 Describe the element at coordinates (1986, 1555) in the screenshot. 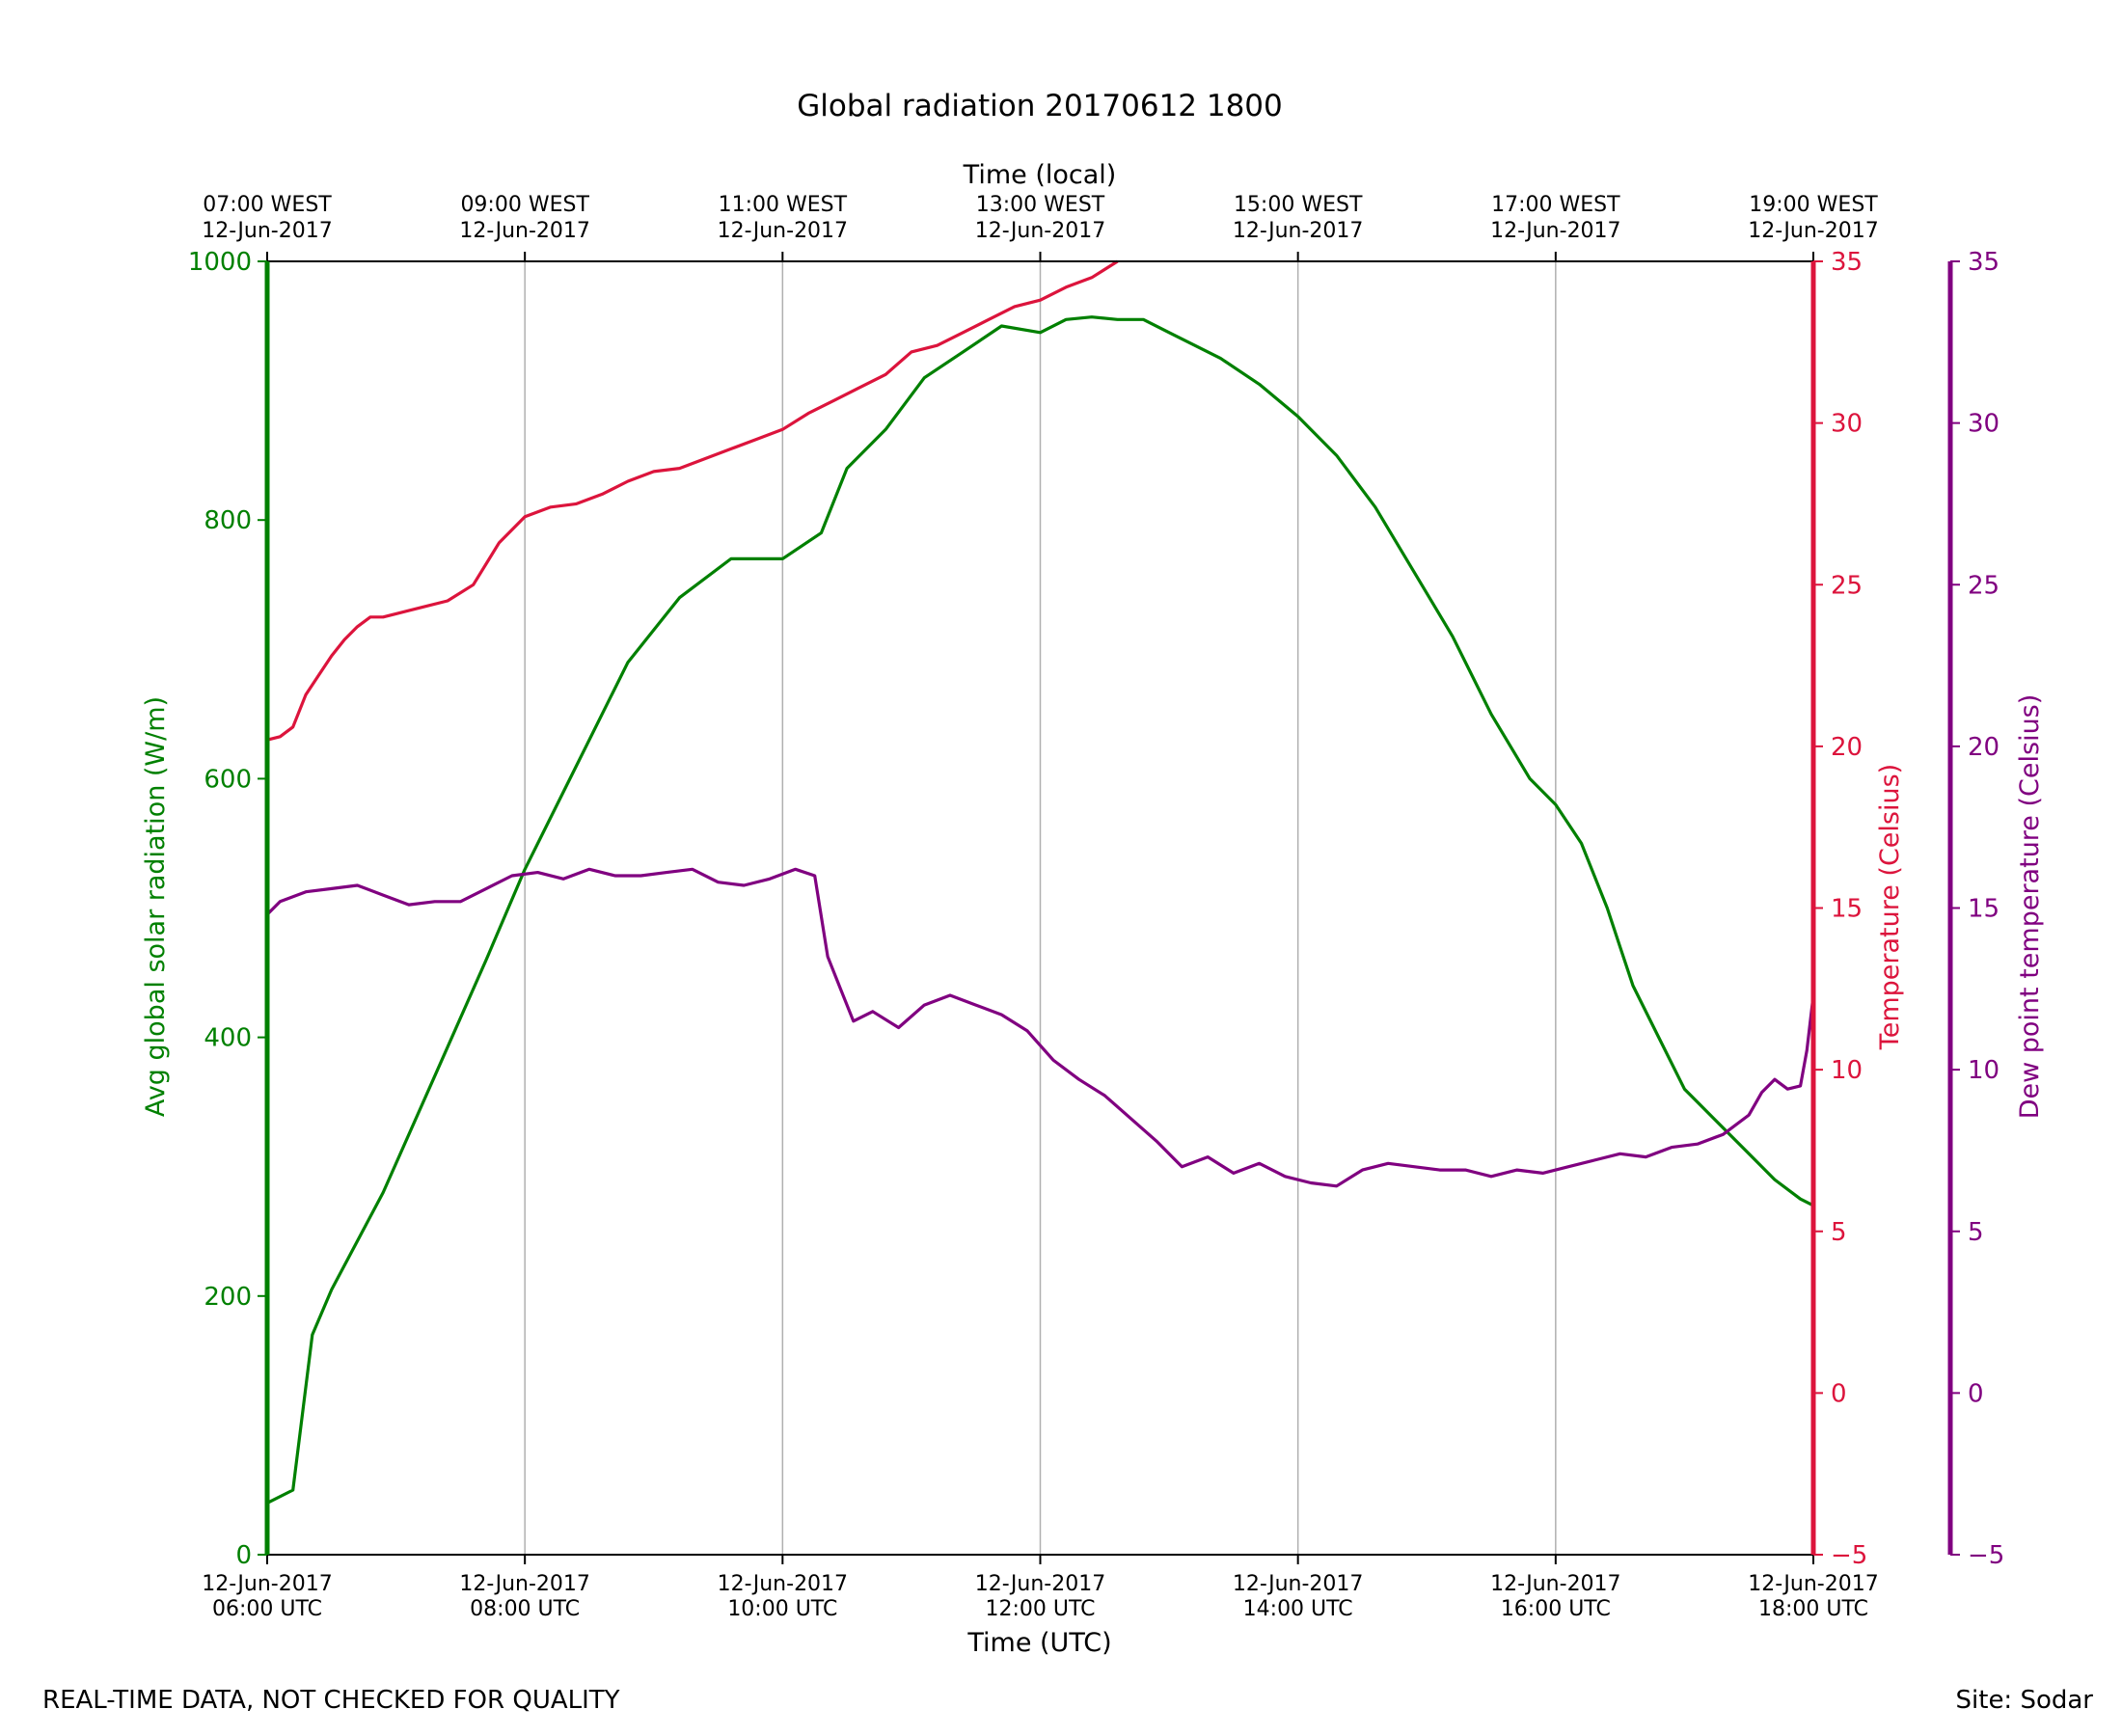

I see `y3-tick-label: −5` at that location.